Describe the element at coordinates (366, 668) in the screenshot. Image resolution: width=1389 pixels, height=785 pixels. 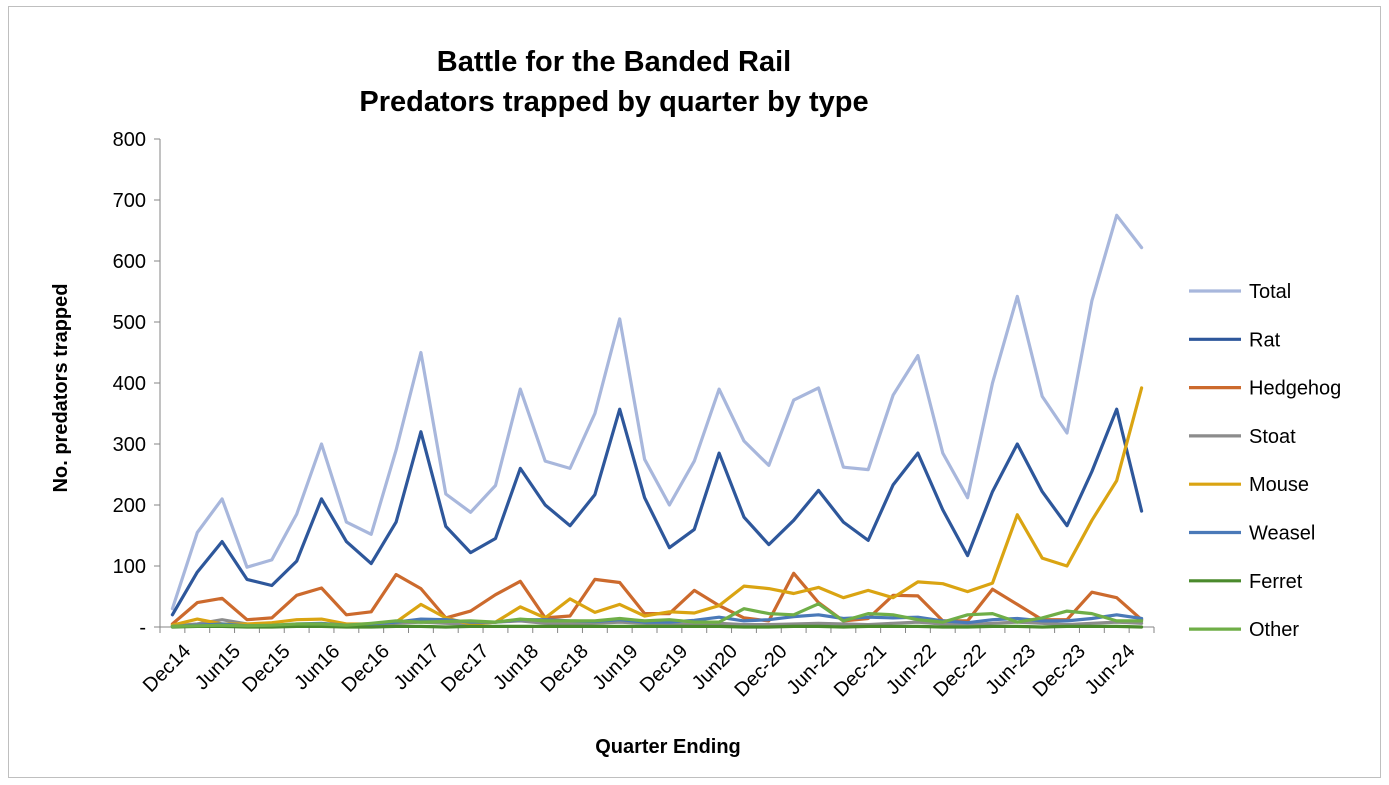
I see `x-tick-label: Dec16` at that location.